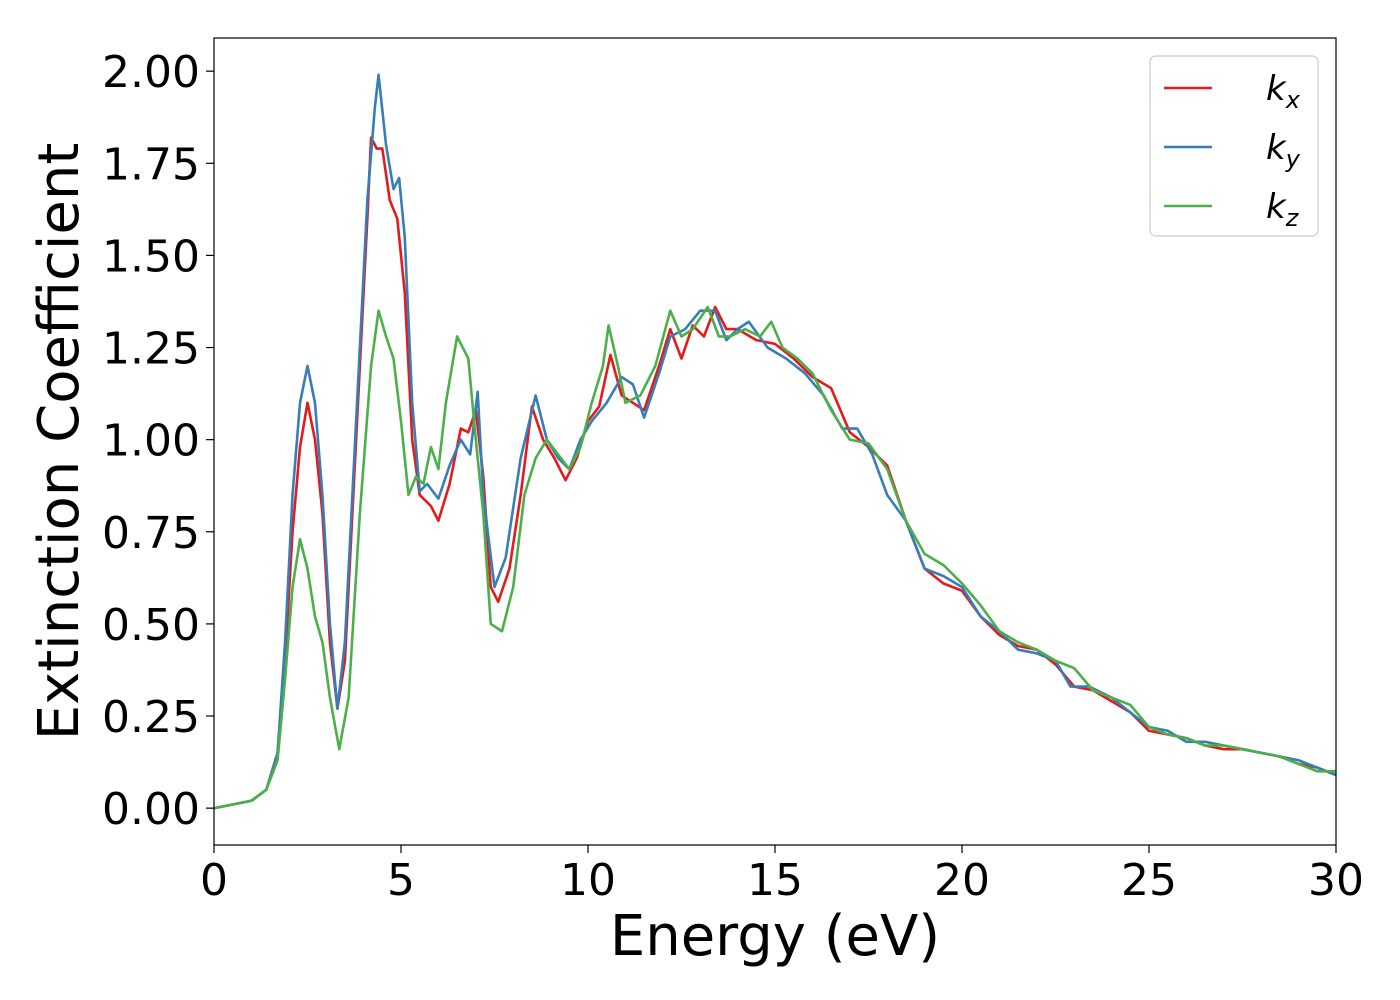 This screenshot has height=1000, width=1400. Describe the element at coordinates (1149, 880) in the screenshot. I see `x-tick-label: 25` at that location.